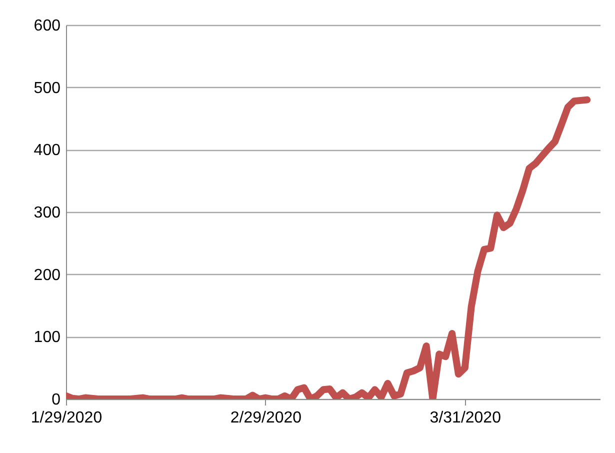 This screenshot has width=615, height=453. What do you see at coordinates (266, 418) in the screenshot?
I see `x-tick-label: 2/29/2020` at bounding box center [266, 418].